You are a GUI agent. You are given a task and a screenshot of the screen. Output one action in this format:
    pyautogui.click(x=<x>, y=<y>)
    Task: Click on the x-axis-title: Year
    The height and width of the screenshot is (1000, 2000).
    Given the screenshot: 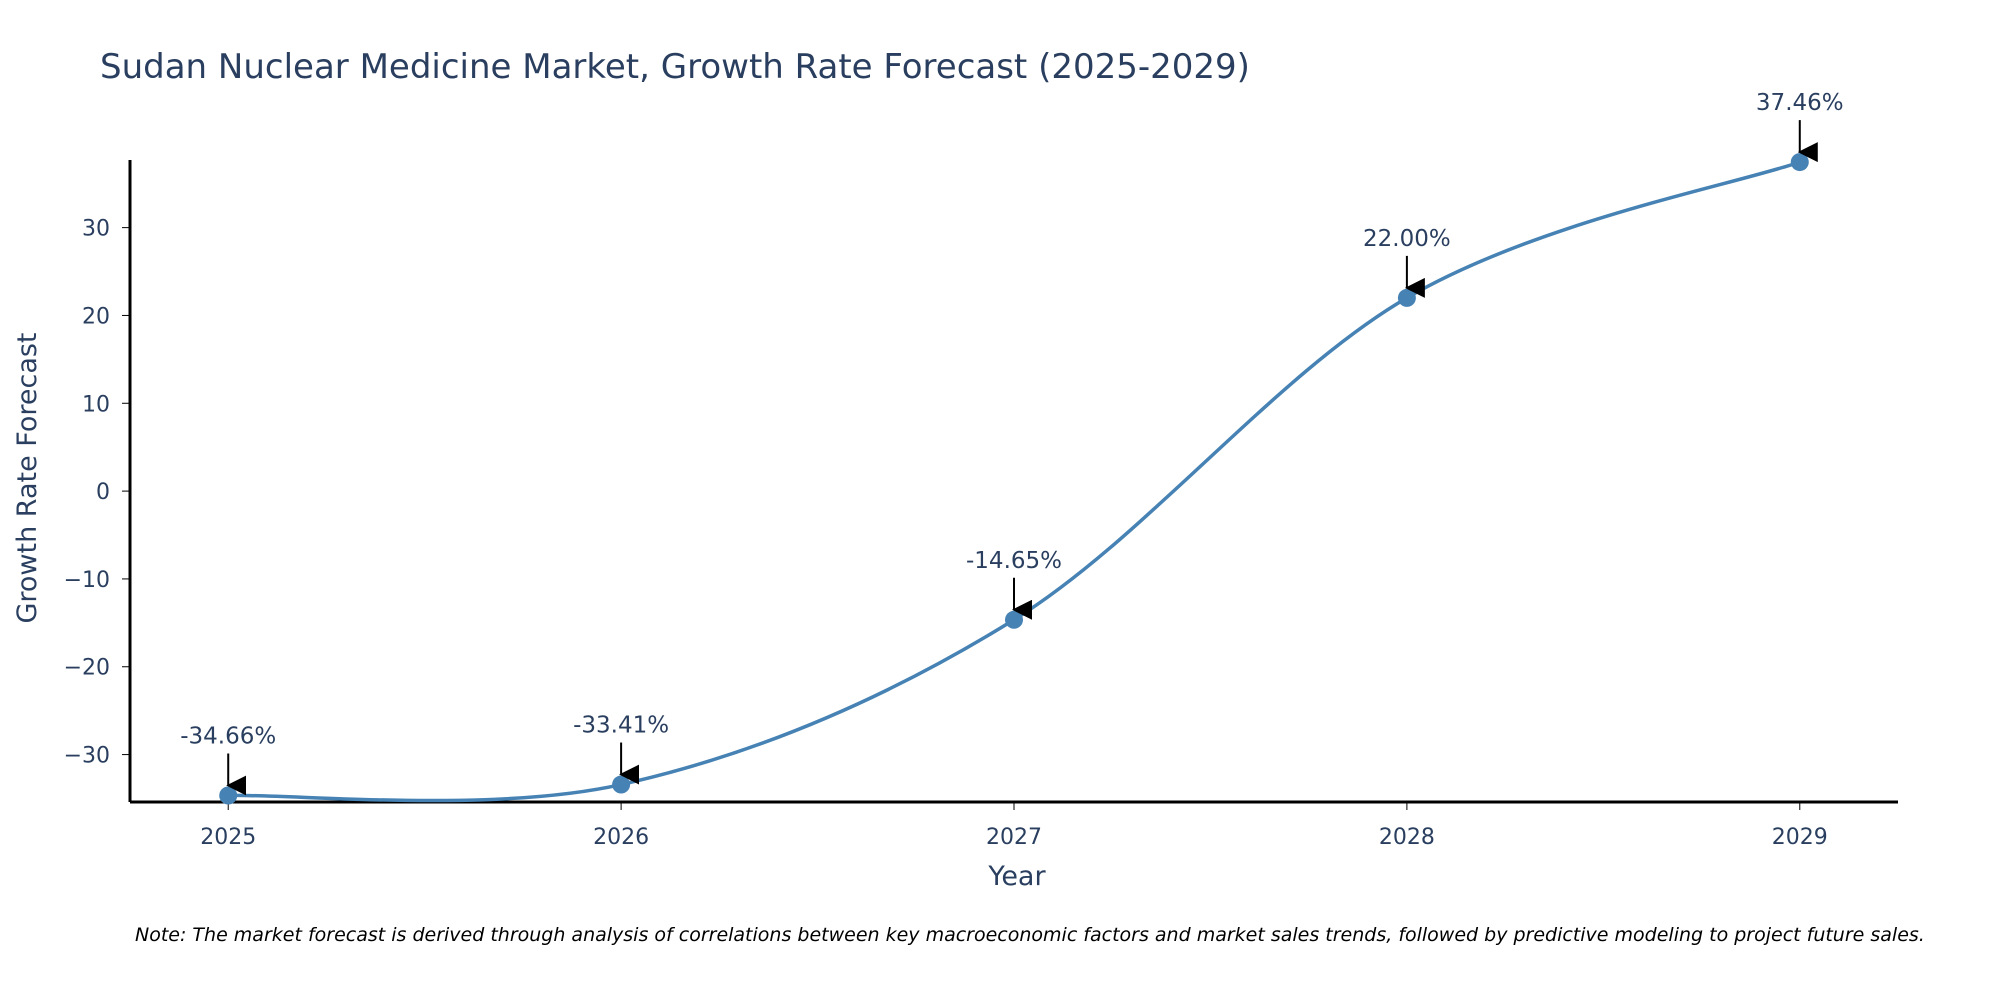 What is the action you would take?
    pyautogui.click(x=1016, y=876)
    